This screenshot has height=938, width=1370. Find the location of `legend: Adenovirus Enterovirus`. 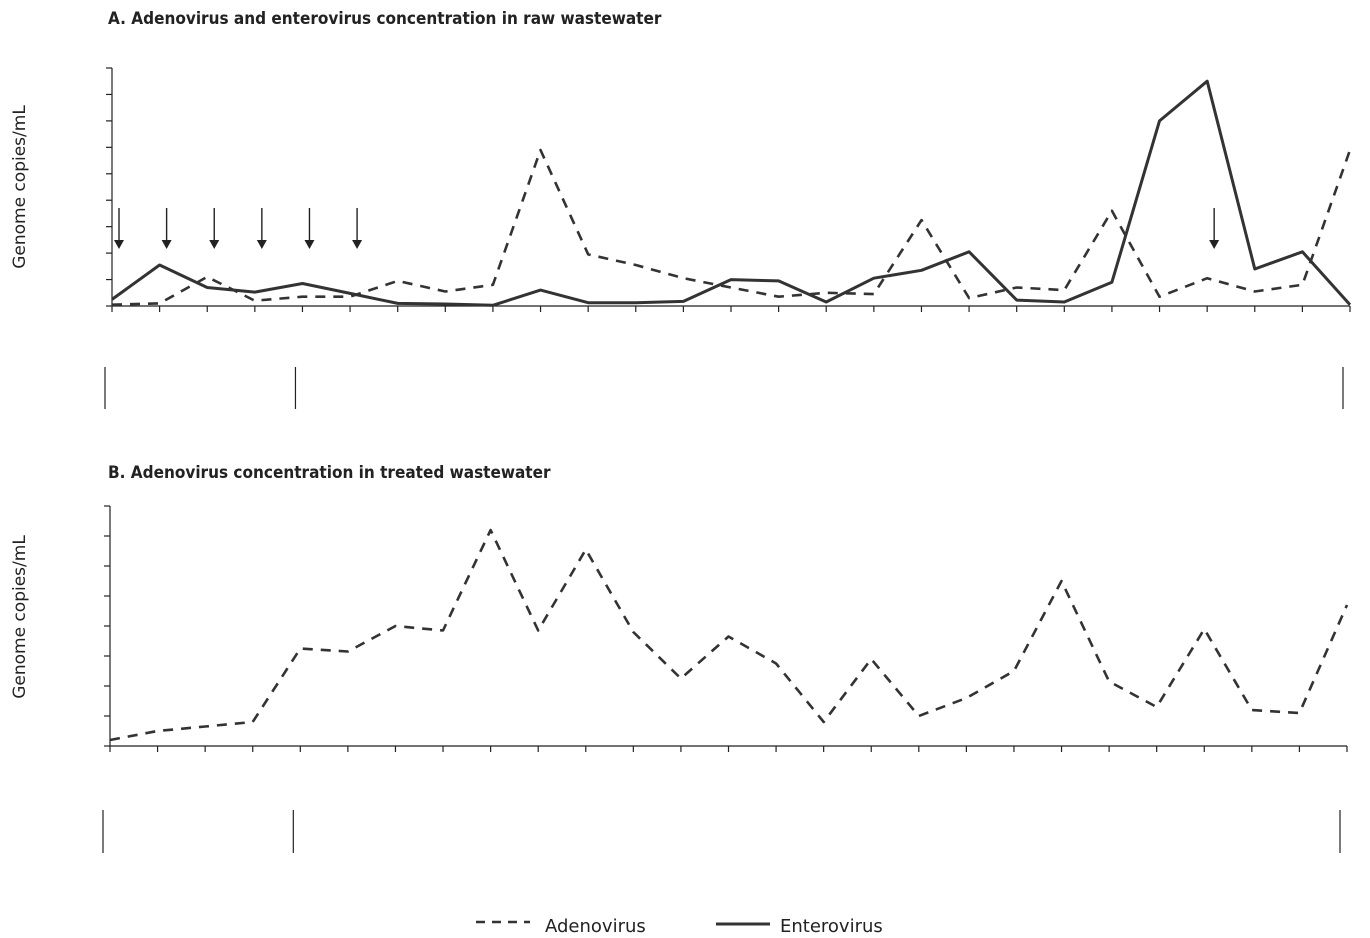

legend: Adenovirus Enterovirus is located at coordinates (679, 926).